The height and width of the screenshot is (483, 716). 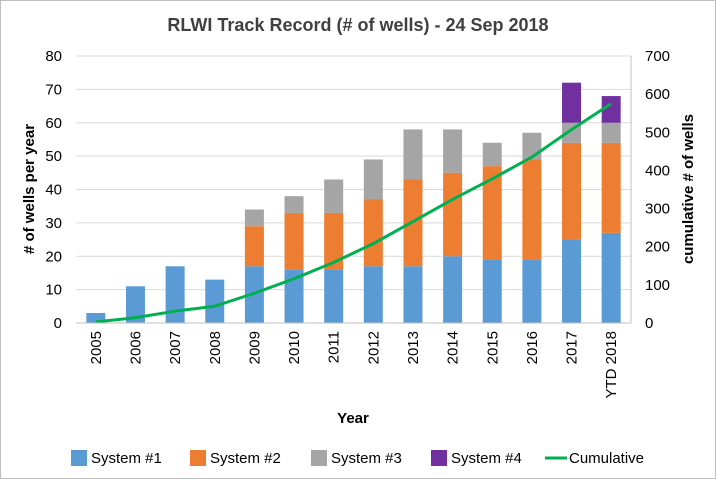 What do you see at coordinates (657, 94) in the screenshot?
I see `y2-tick-label: 600` at bounding box center [657, 94].